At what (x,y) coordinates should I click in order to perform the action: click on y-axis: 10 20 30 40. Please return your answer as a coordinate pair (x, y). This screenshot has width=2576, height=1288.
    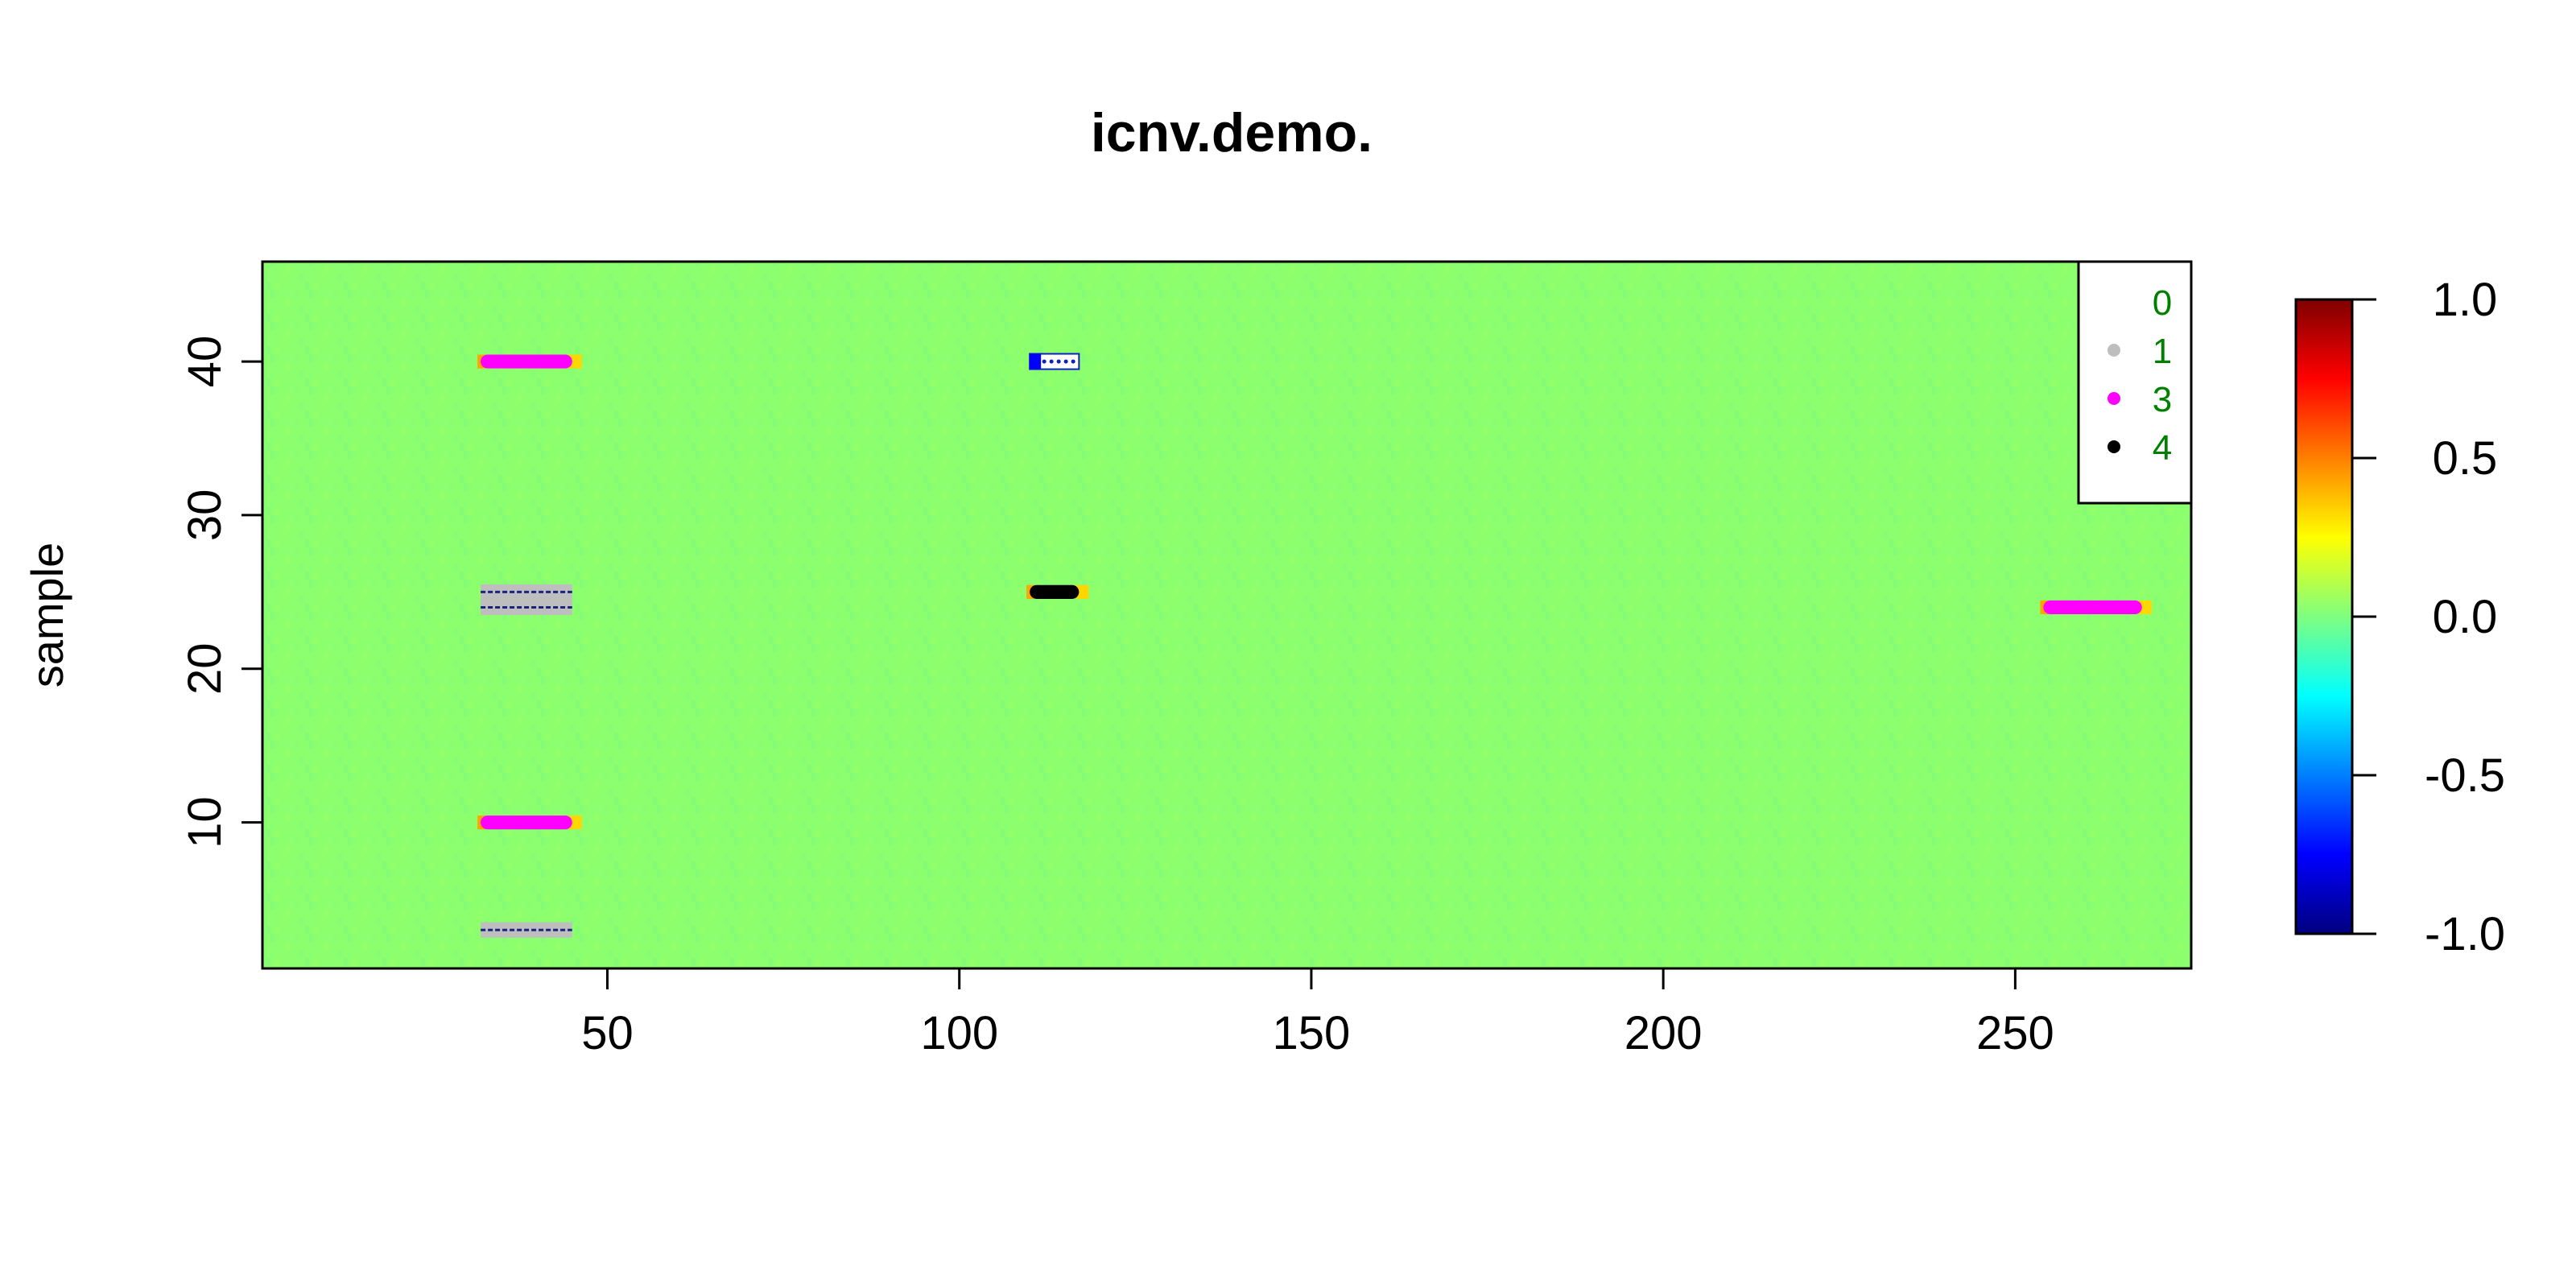
    Looking at the image, I should click on (221, 592).